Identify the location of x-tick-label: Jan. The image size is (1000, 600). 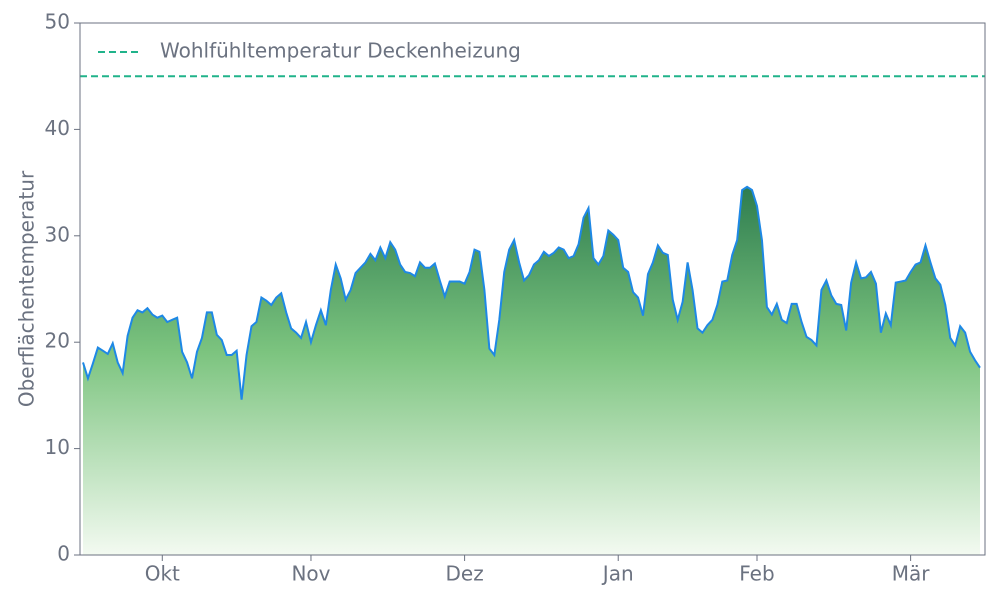
(617, 574).